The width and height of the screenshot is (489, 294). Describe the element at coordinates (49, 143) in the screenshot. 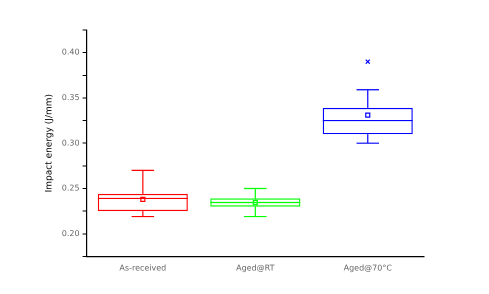

I see `y-axis-title: Impact energy (J/mm)` at that location.